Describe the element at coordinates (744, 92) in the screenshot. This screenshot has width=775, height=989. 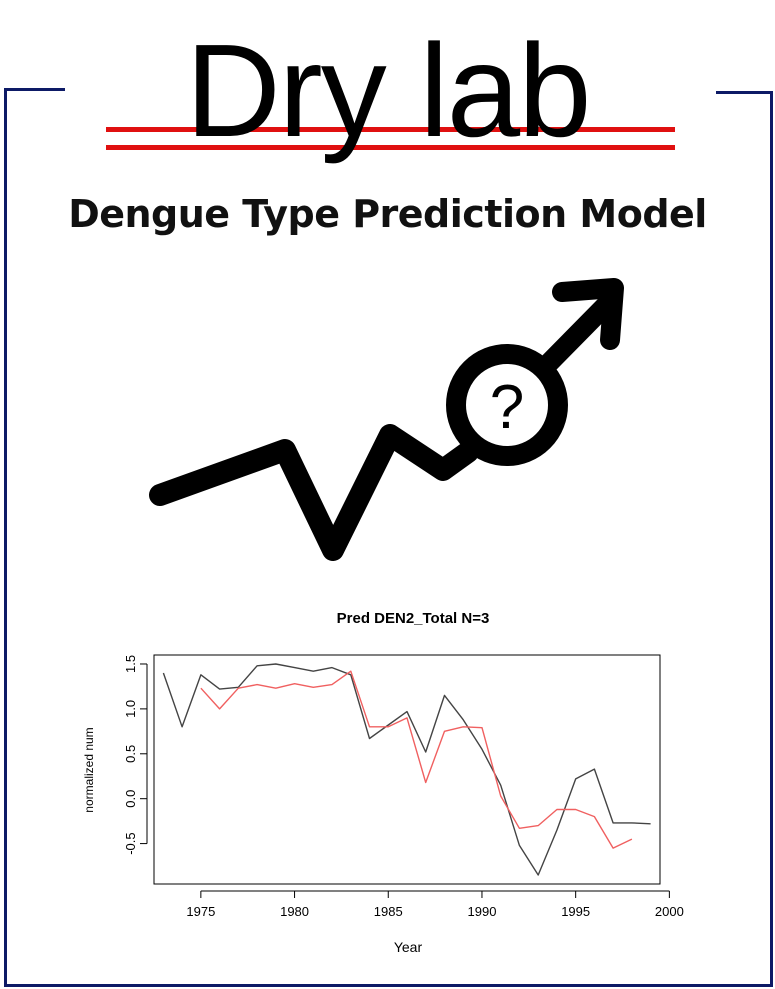
I see `frame-top-right-border` at that location.